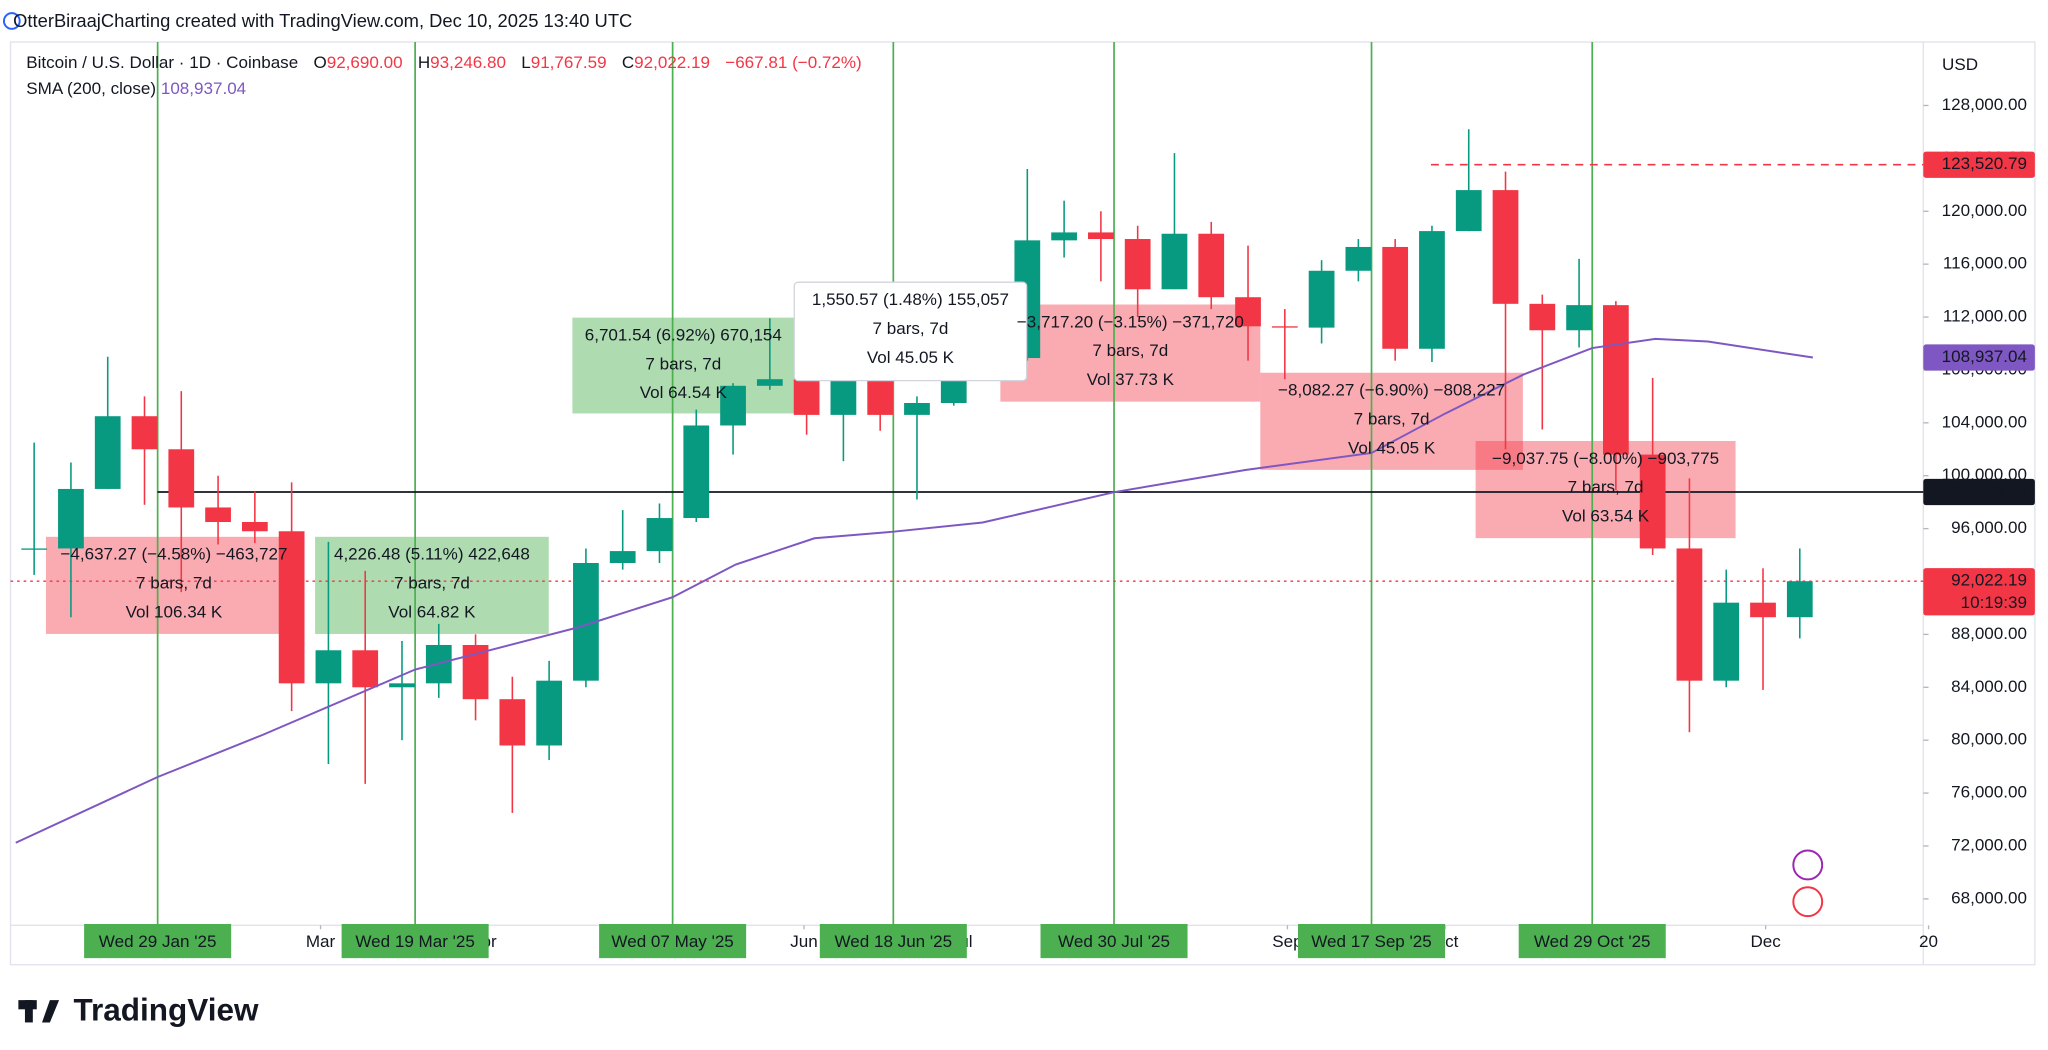 The height and width of the screenshot is (1050, 2048). Describe the element at coordinates (1928, 941) in the screenshot. I see `x-tick-label: 20` at that location.